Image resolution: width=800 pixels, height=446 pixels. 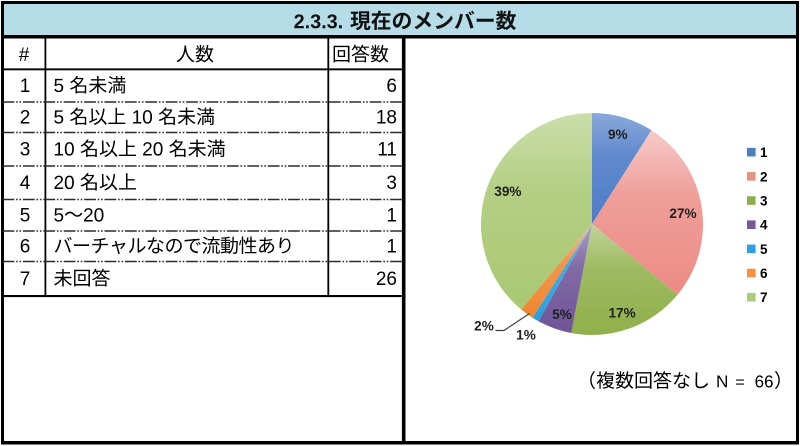 I want to click on svg-text: 1%, so click(x=526, y=334).